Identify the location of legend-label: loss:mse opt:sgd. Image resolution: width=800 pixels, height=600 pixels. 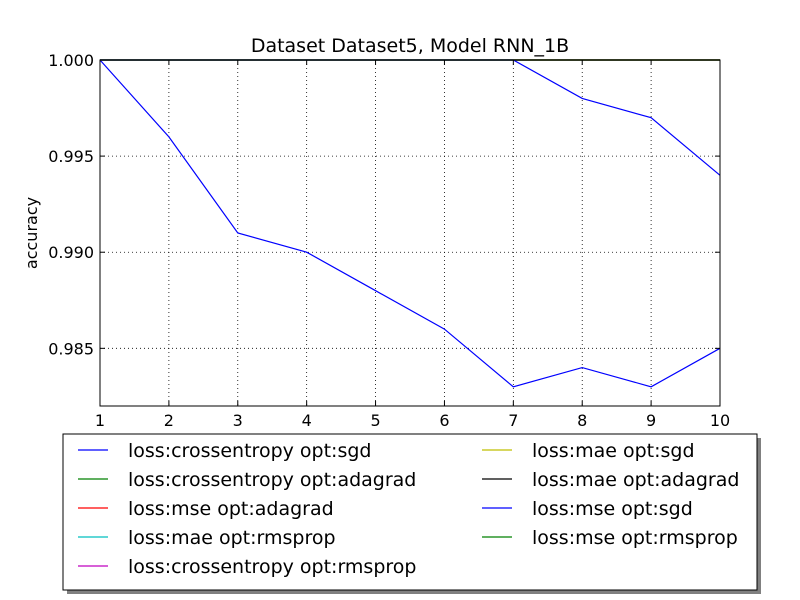
(612, 509).